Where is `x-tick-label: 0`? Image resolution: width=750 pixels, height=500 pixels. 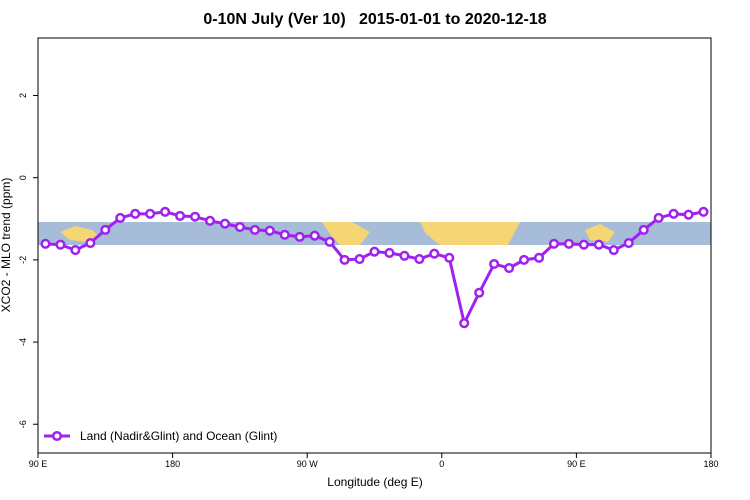 x-tick-label: 0 is located at coordinates (441, 464).